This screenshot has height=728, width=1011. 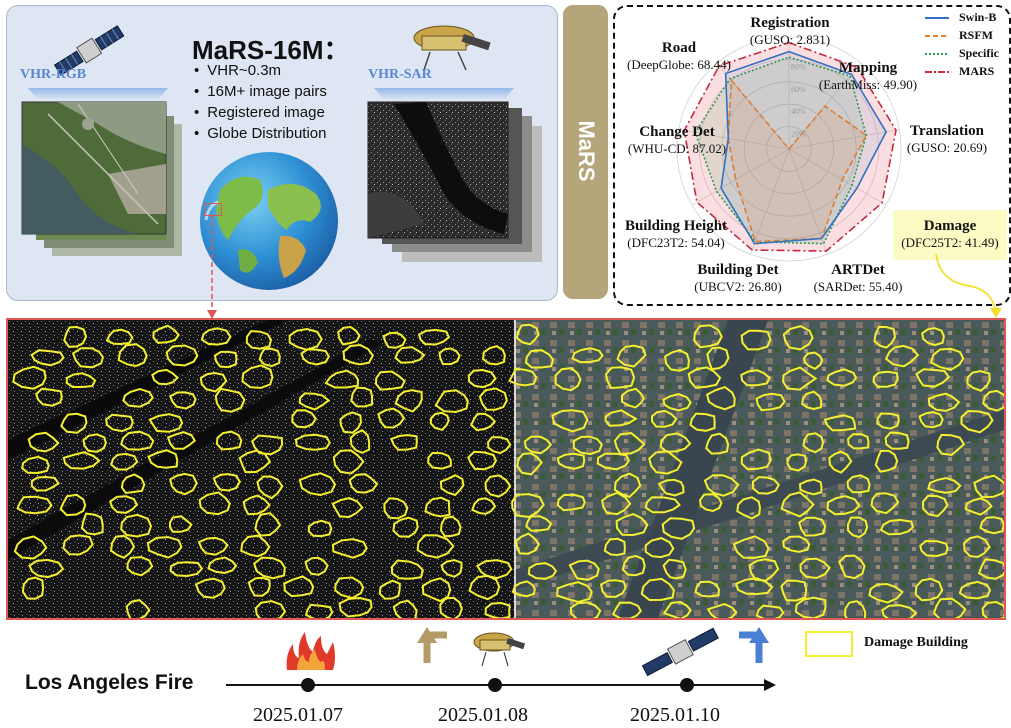 What do you see at coordinates (109, 683) in the screenshot?
I see `timeline-label: Los Angeles Fire` at bounding box center [109, 683].